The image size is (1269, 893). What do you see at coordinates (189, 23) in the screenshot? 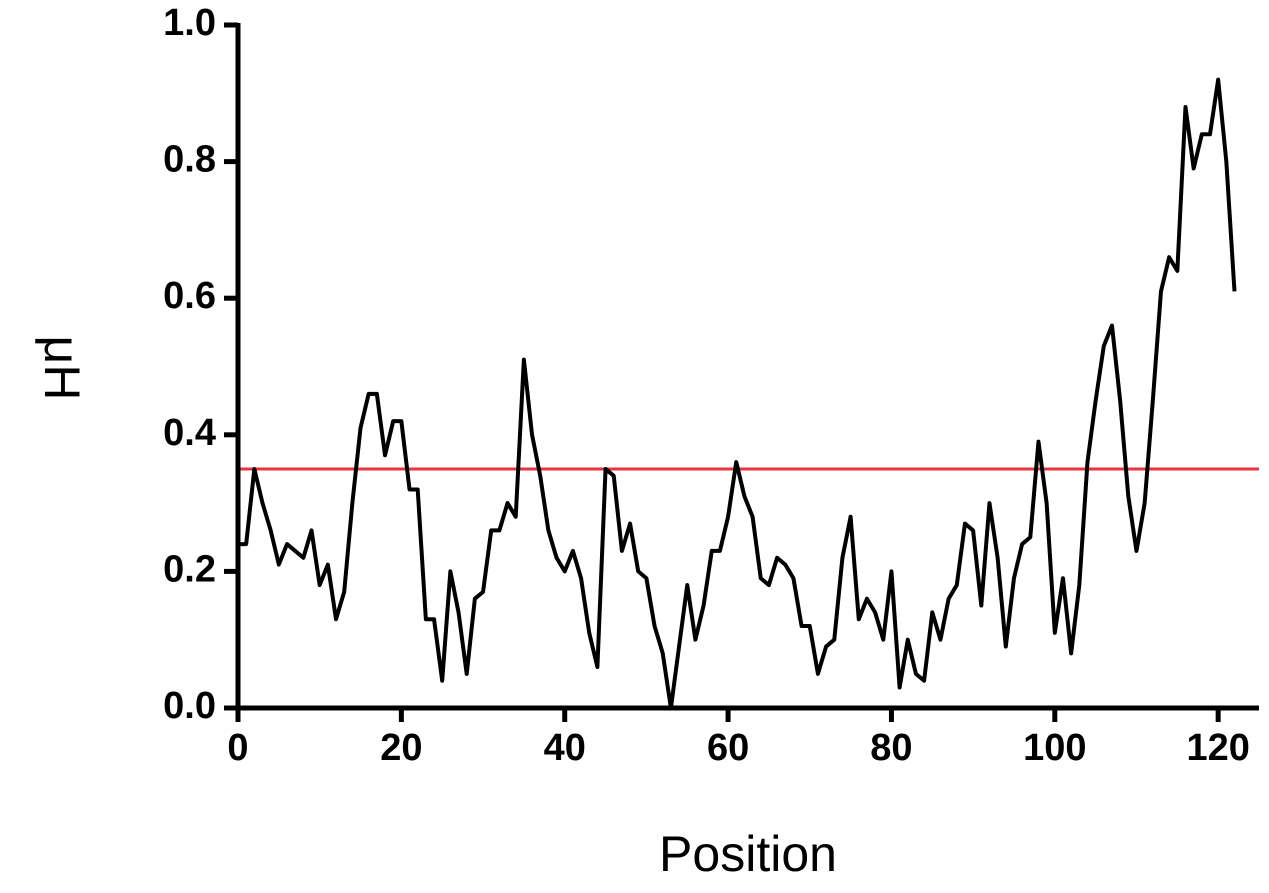
I see `y-tick-label: 1.0` at bounding box center [189, 23].